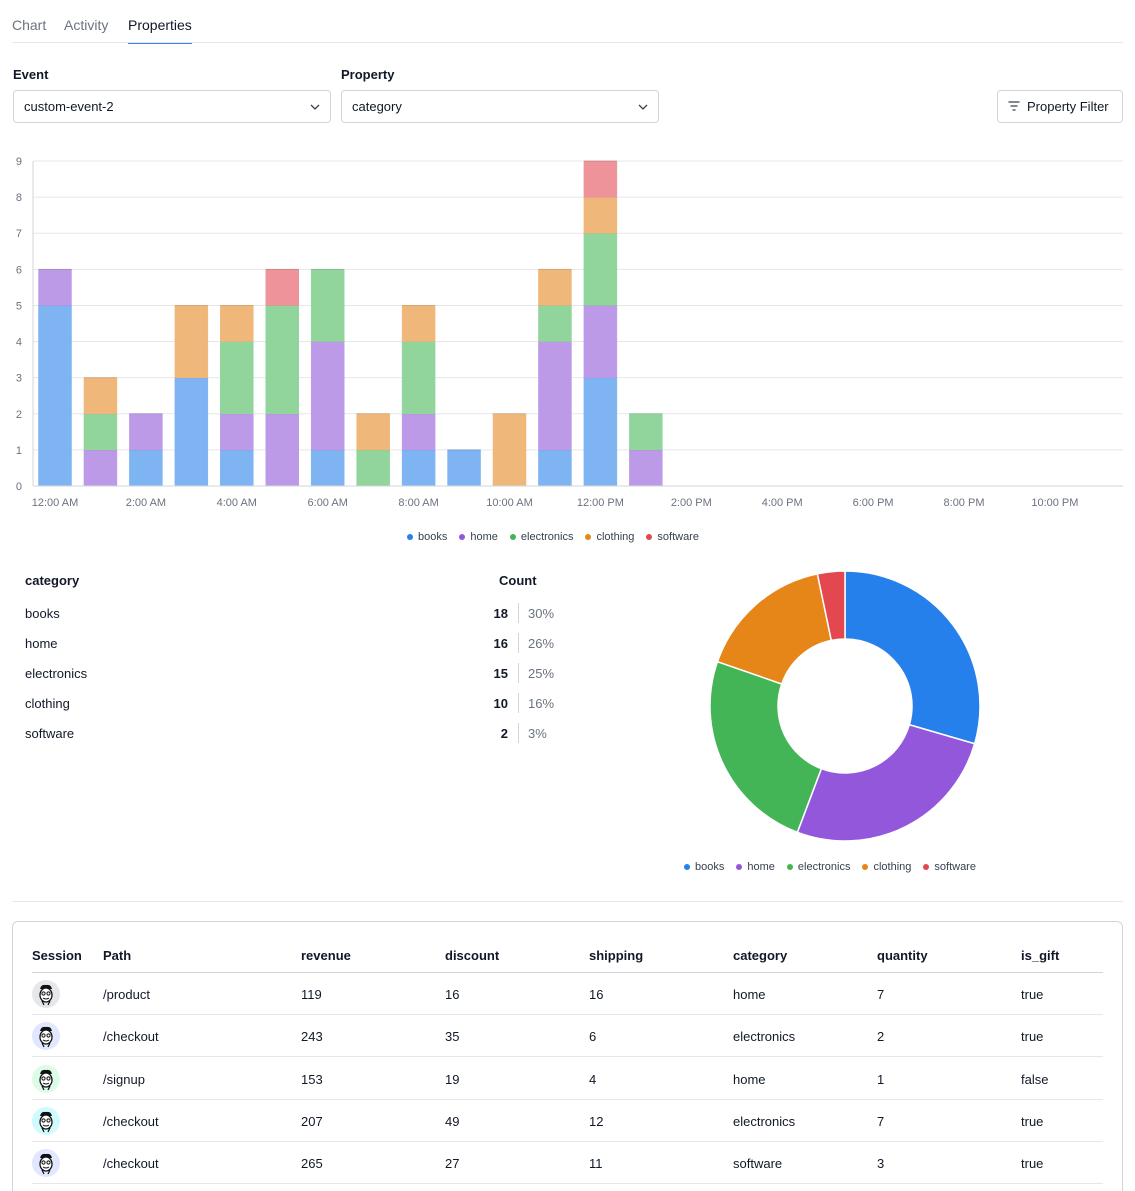 This screenshot has width=1135, height=1191. What do you see at coordinates (774, 628) in the screenshot?
I see `donut-slice-clothing` at bounding box center [774, 628].